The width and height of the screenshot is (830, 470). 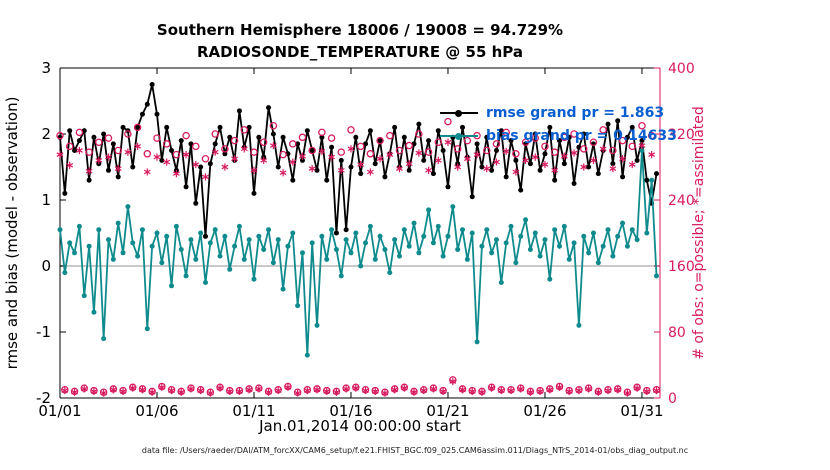 What do you see at coordinates (447, 411) in the screenshot?
I see `x-tick-label: 01/21` at bounding box center [447, 411].